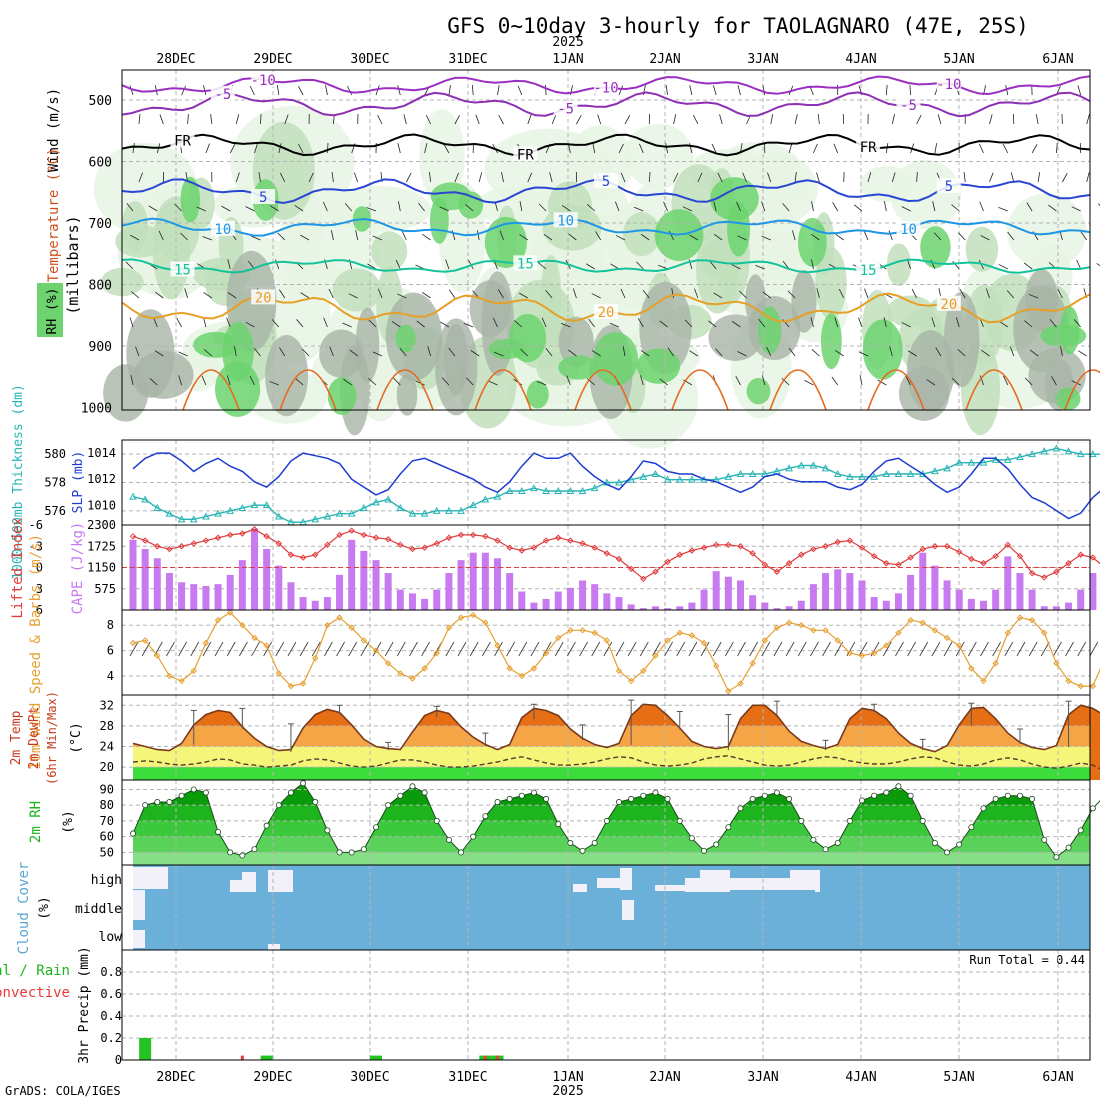 This screenshot has width=1100, height=1100. Describe the element at coordinates (107, 852) in the screenshot. I see `rh-tick-label: 50` at that location.